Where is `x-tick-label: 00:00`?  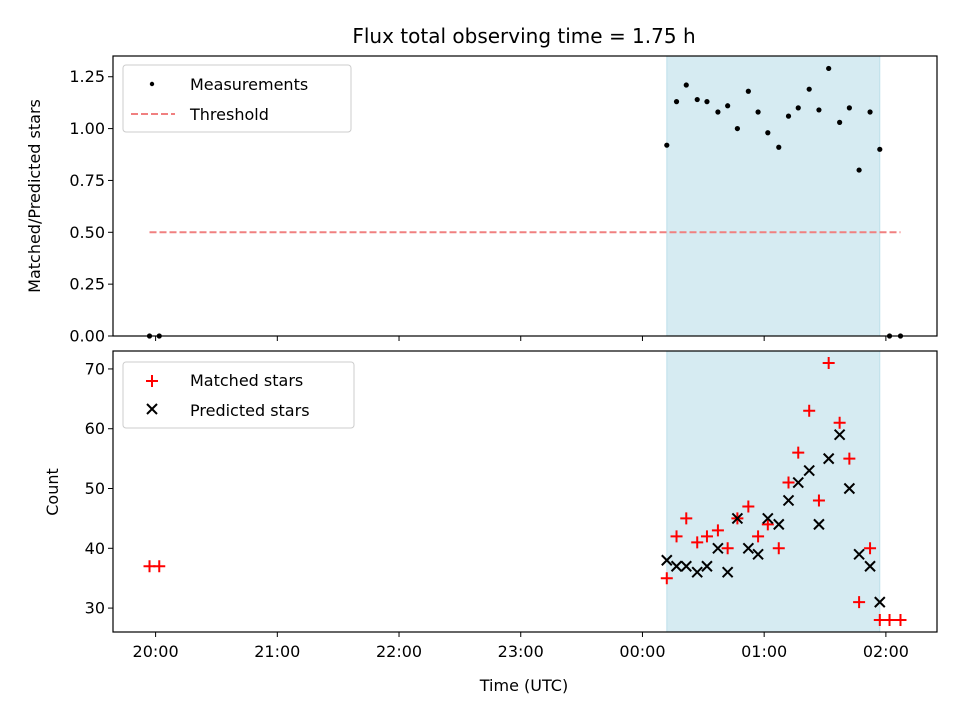 x-tick-label: 00:00 is located at coordinates (642, 651).